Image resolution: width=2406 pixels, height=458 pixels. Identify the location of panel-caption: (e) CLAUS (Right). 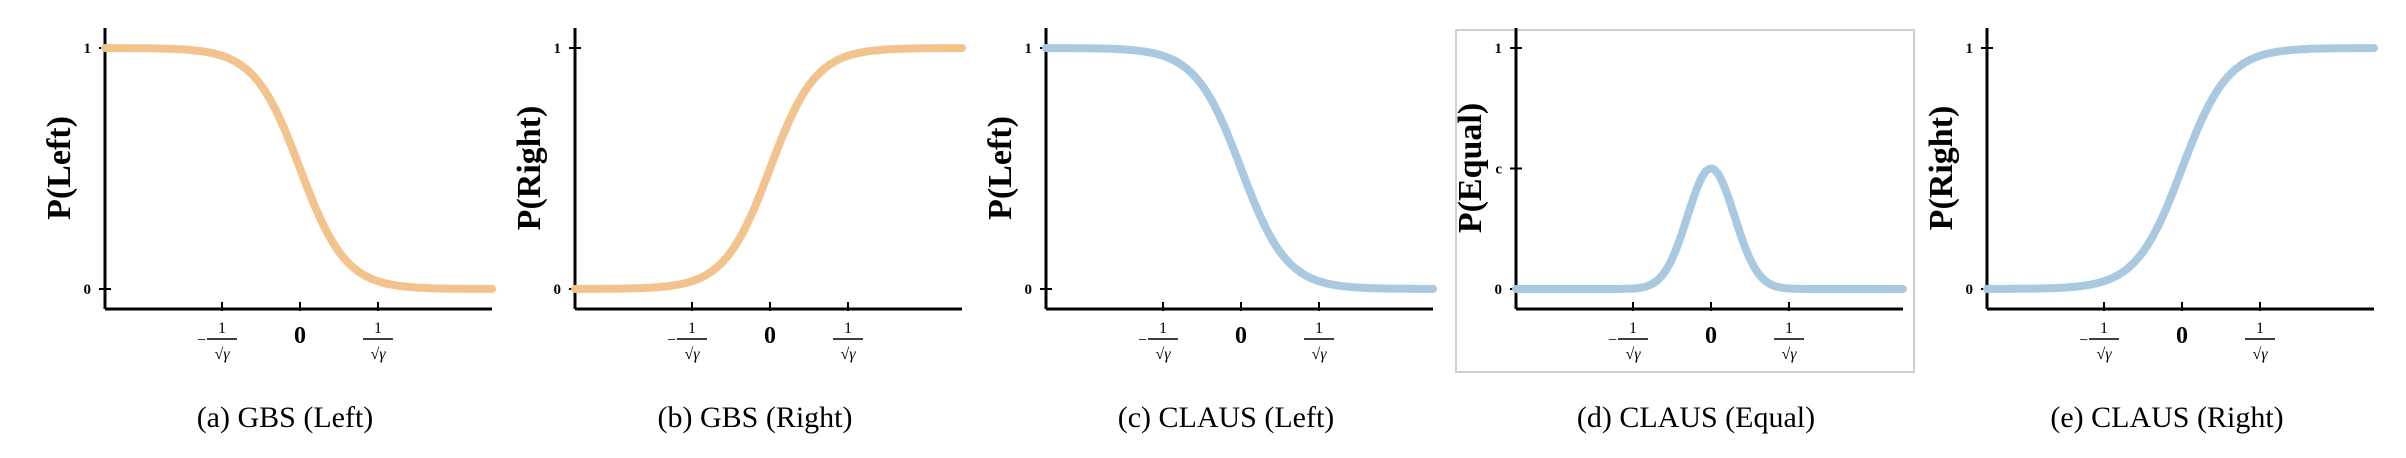
(2166, 417).